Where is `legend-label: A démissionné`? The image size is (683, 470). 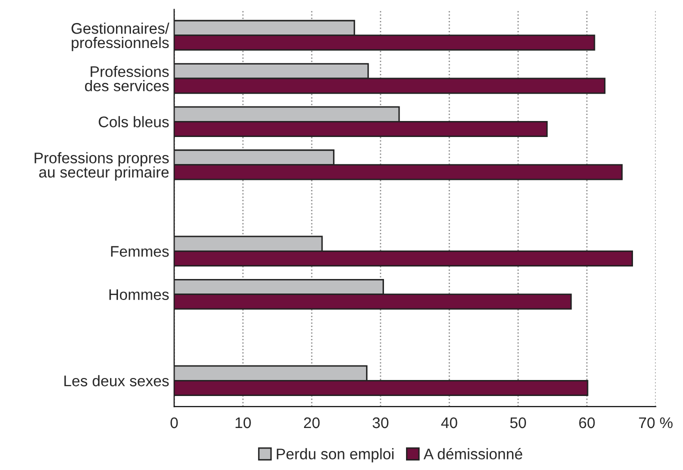
legend-label: A démissionné is located at coordinates (473, 454).